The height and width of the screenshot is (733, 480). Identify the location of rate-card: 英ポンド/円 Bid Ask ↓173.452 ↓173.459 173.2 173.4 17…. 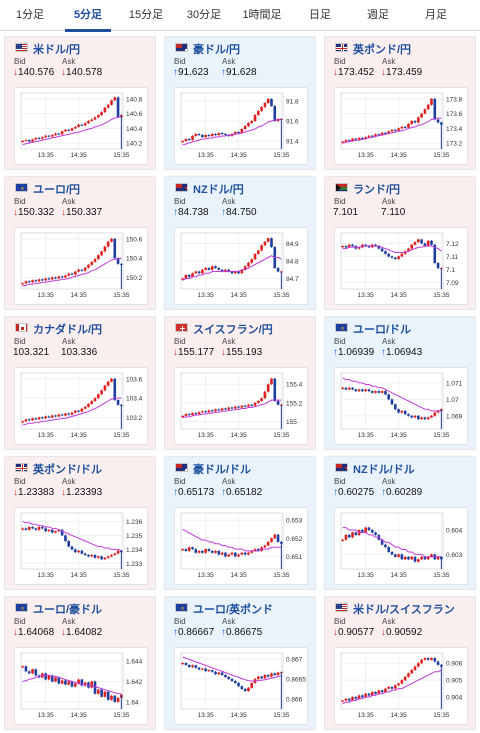
(400, 103).